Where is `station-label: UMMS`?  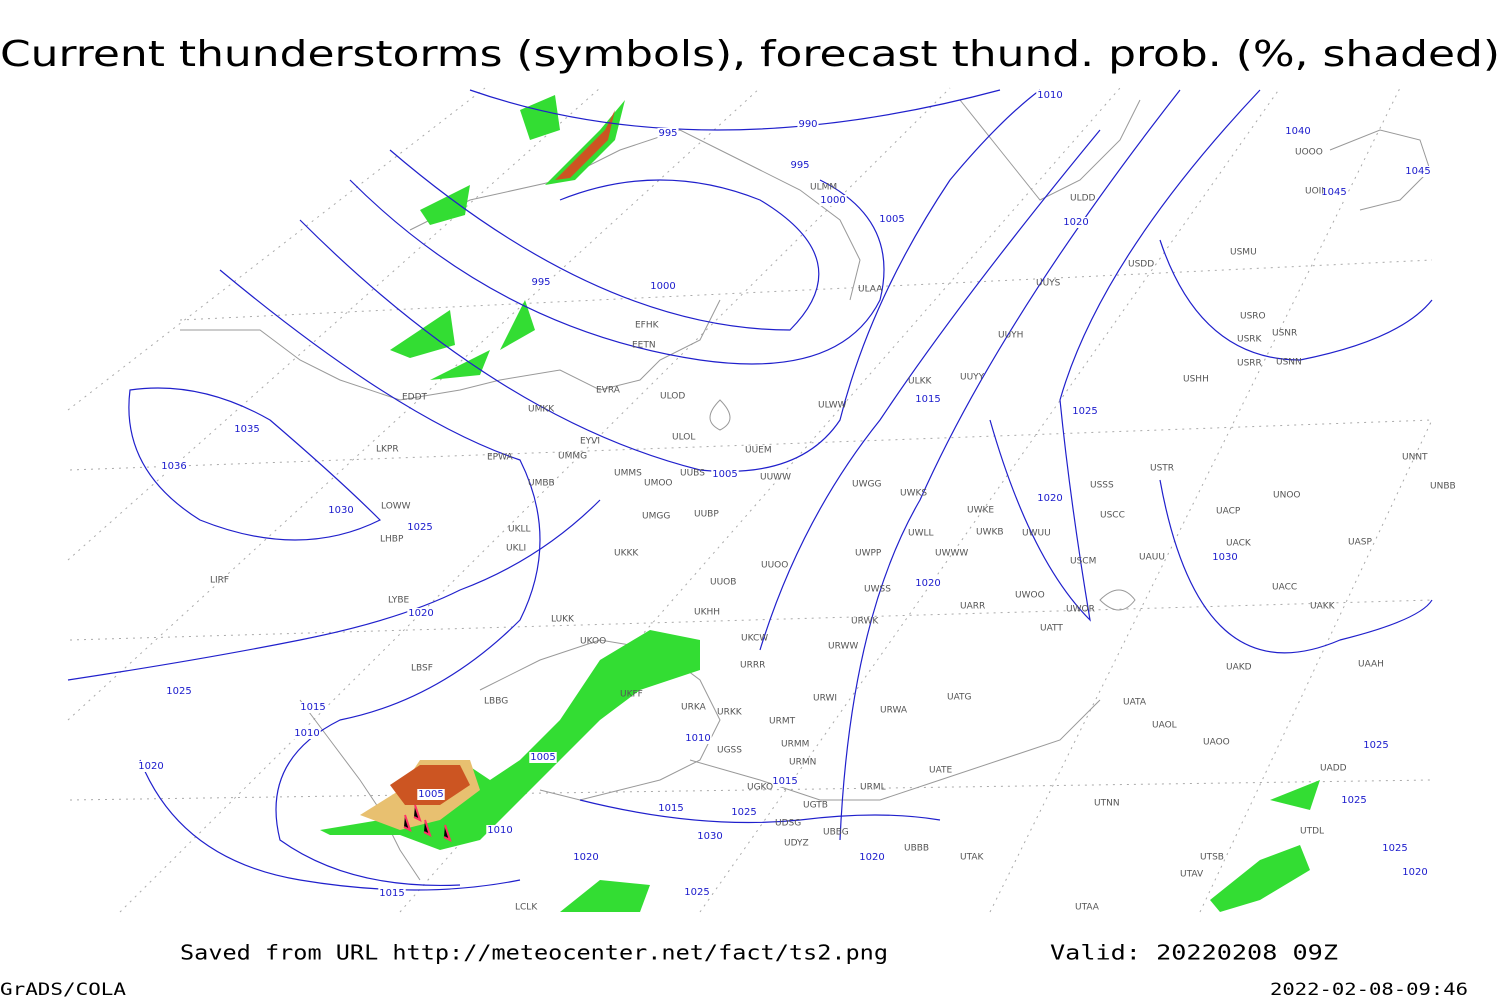 station-label: UMMS is located at coordinates (628, 474).